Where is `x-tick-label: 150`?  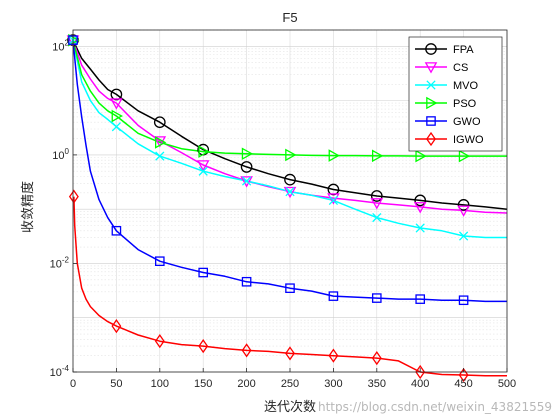 x-tick-label: 150 is located at coordinates (203, 384).